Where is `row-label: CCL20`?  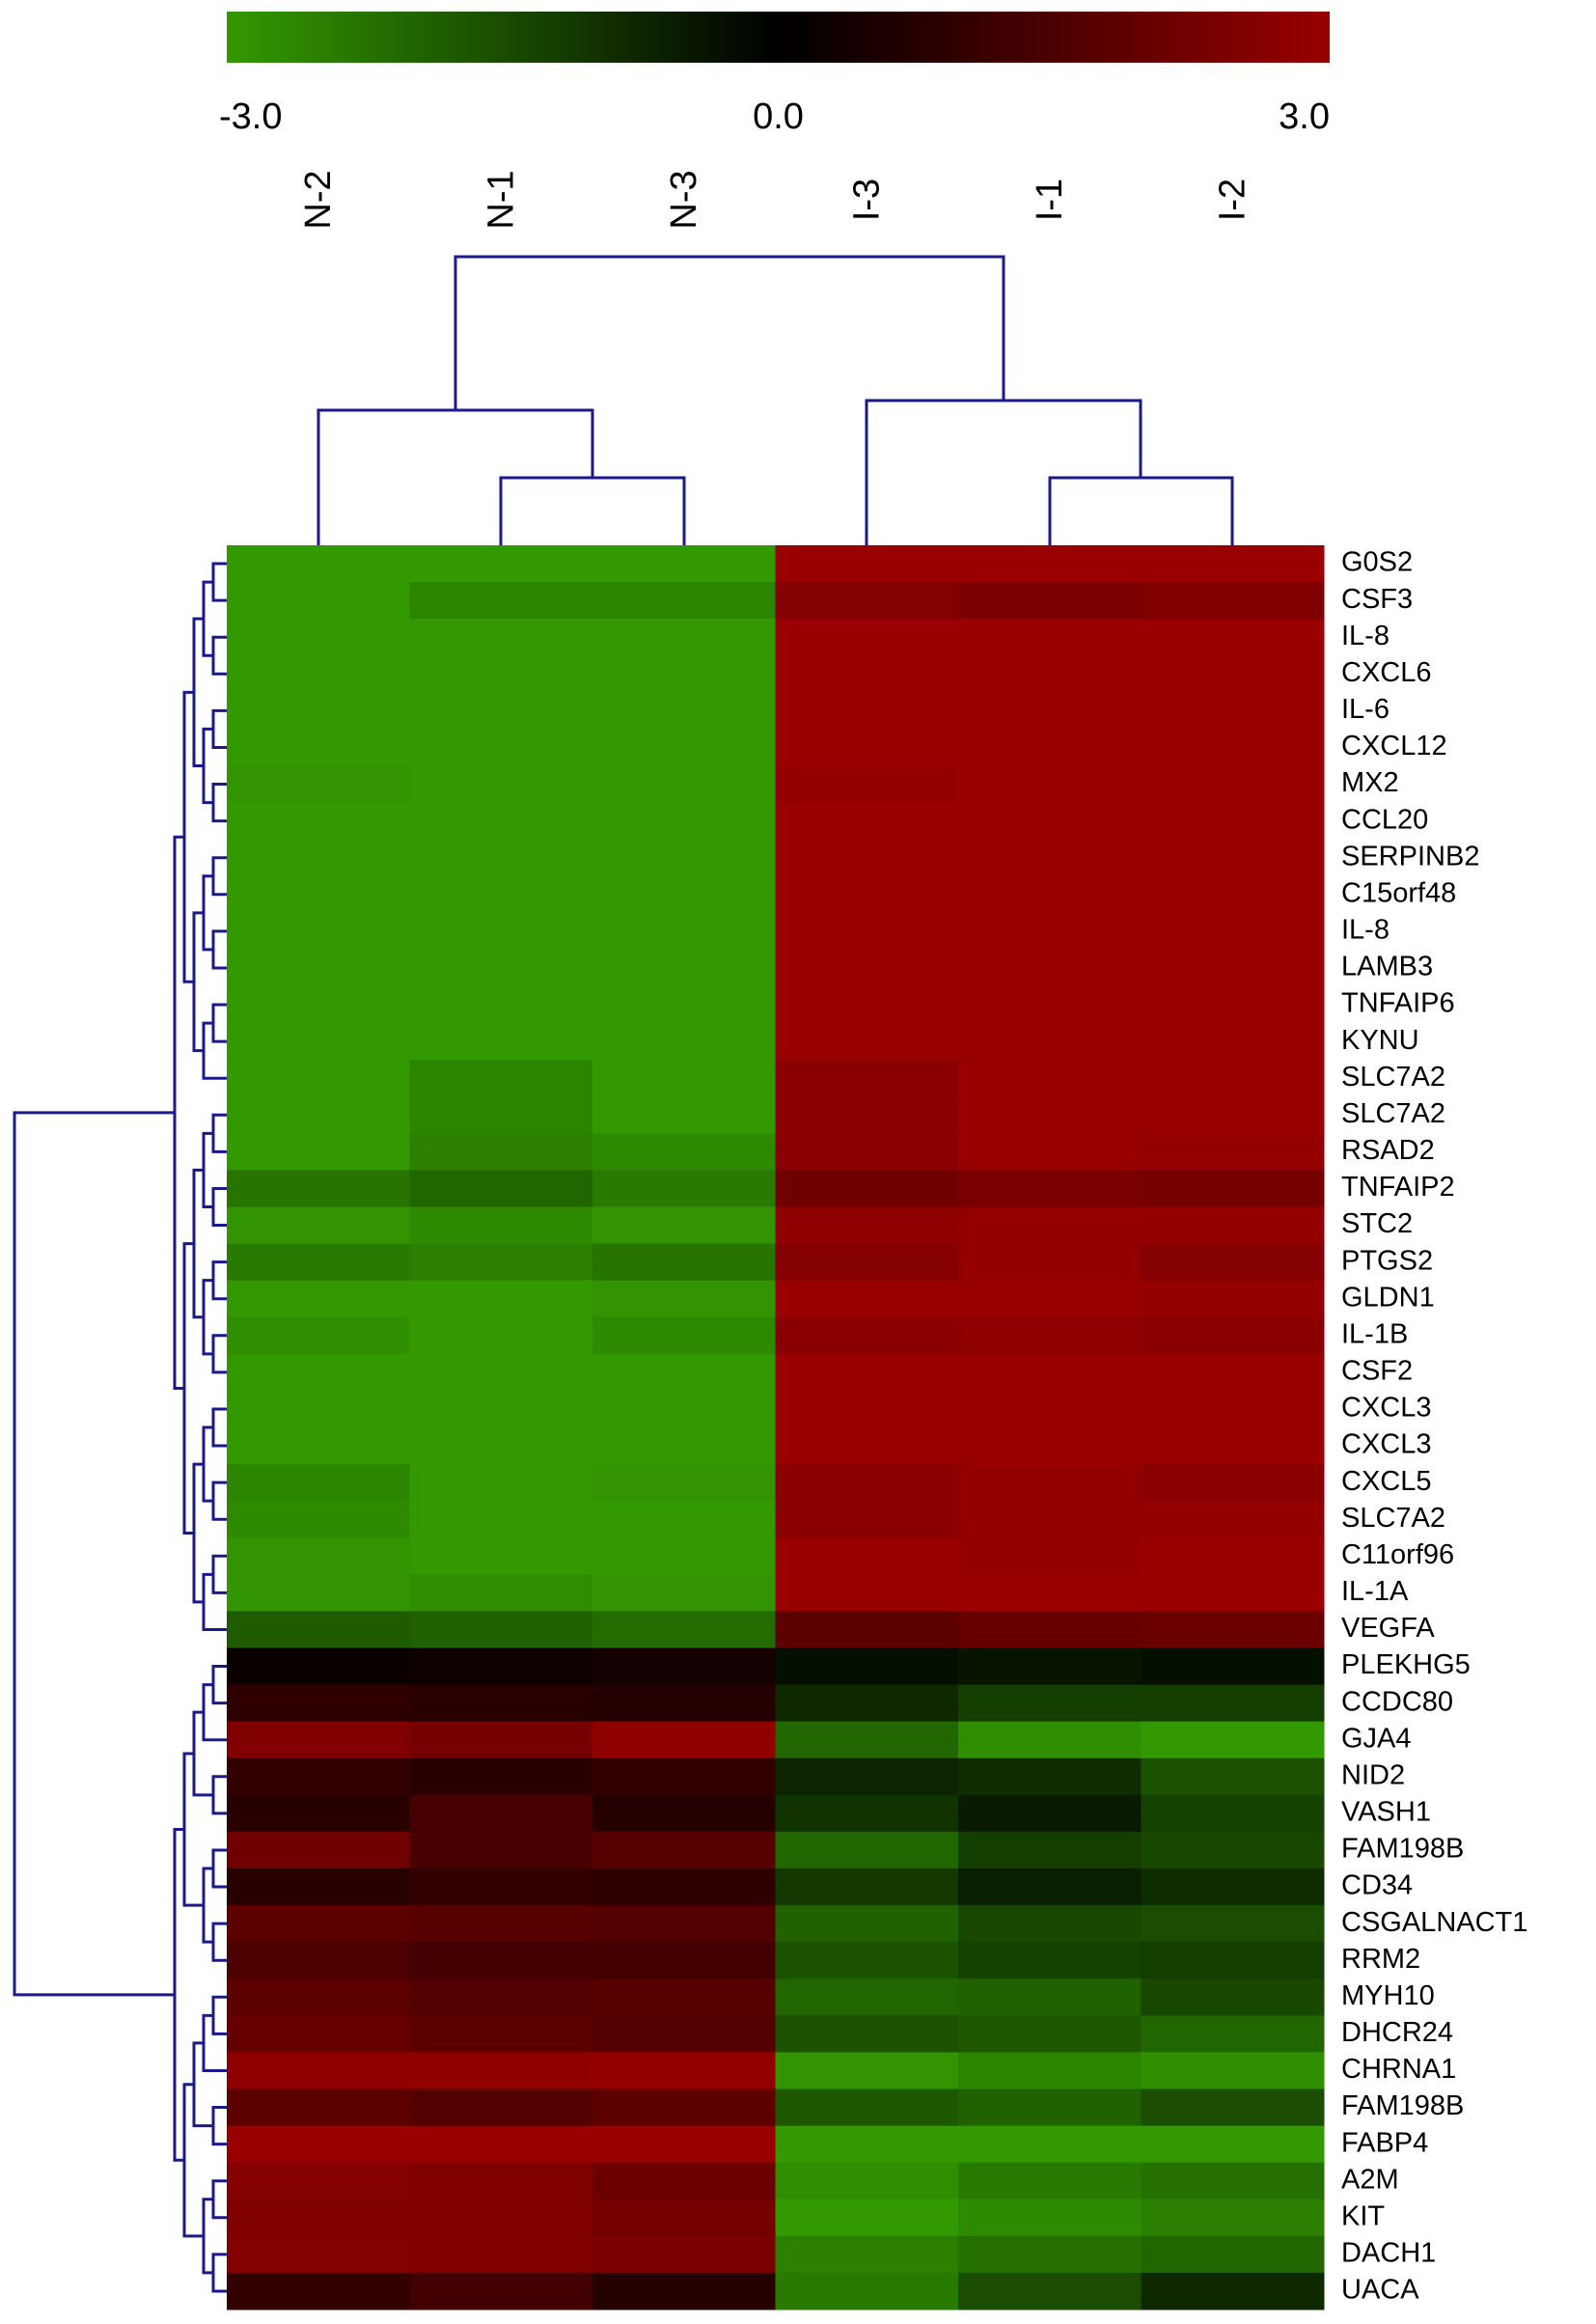
row-label: CCL20 is located at coordinates (1385, 820).